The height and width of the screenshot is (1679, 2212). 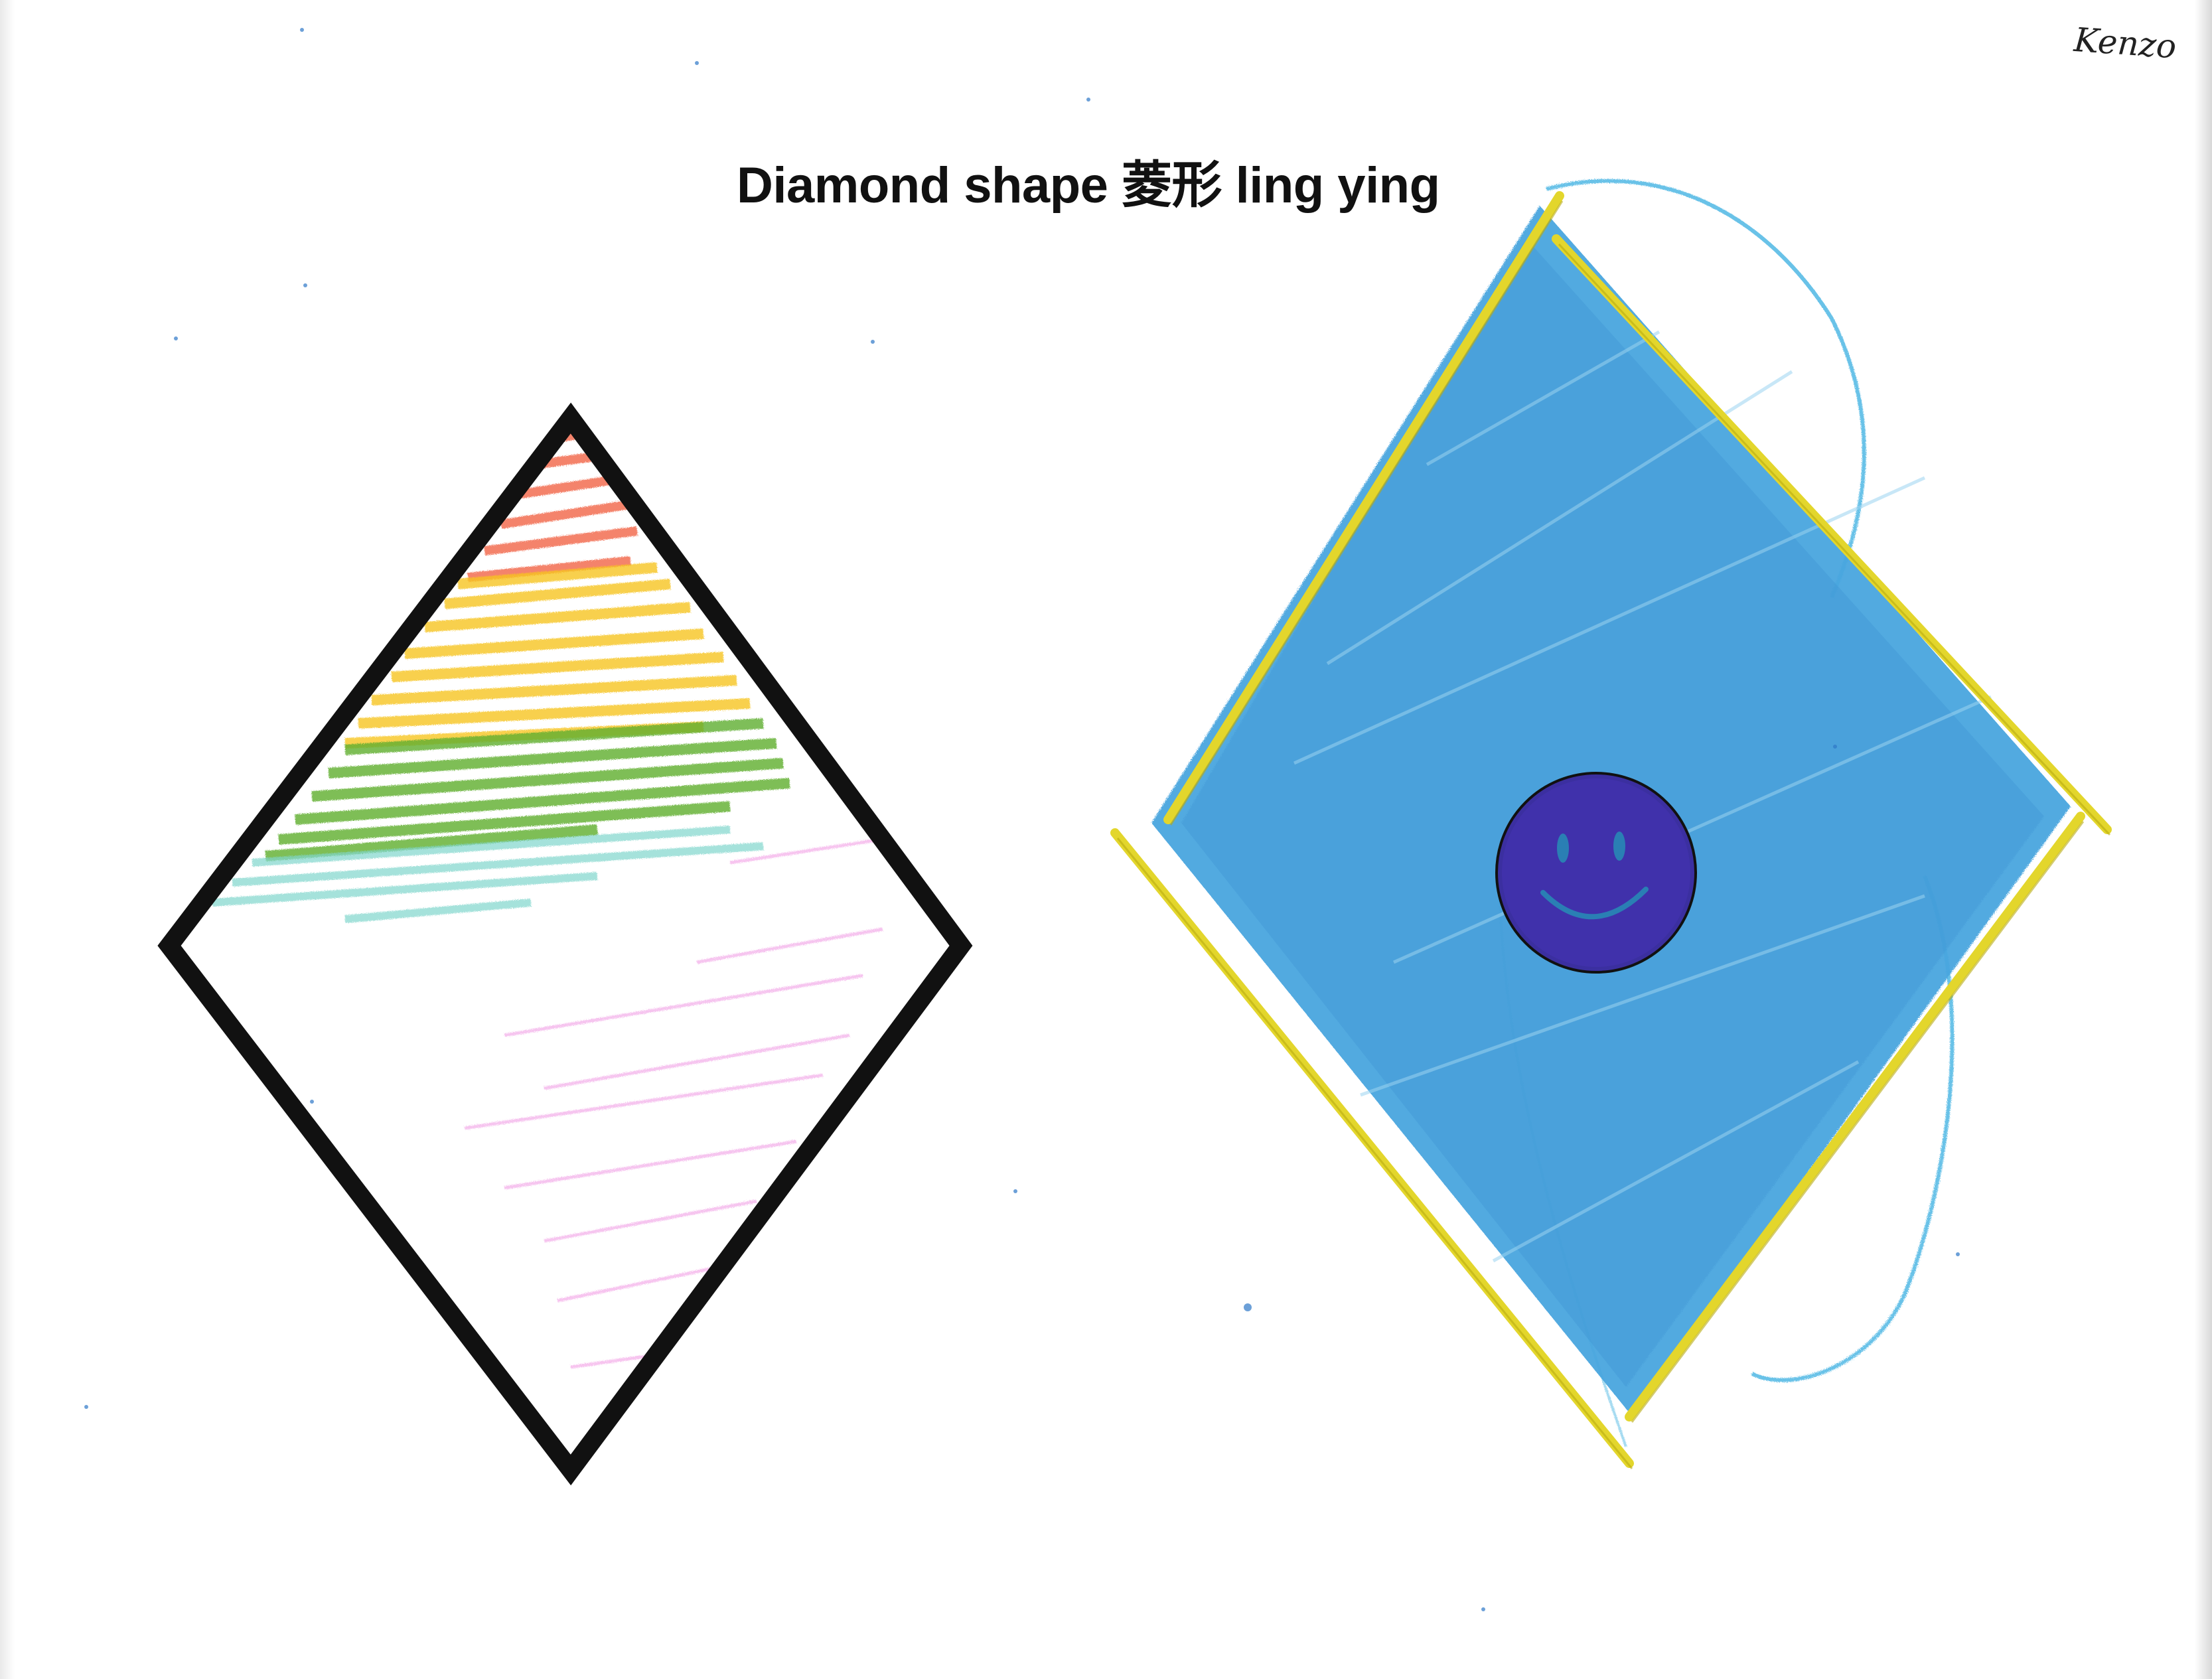 I want to click on yellow-stick-bottom-right, so click(x=1855, y=1117).